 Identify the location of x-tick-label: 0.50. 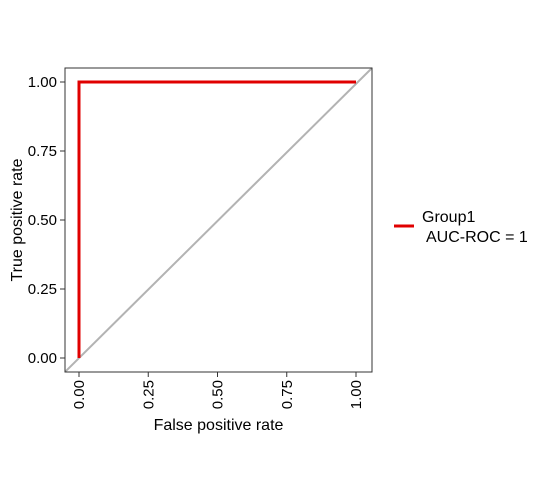
(218, 394).